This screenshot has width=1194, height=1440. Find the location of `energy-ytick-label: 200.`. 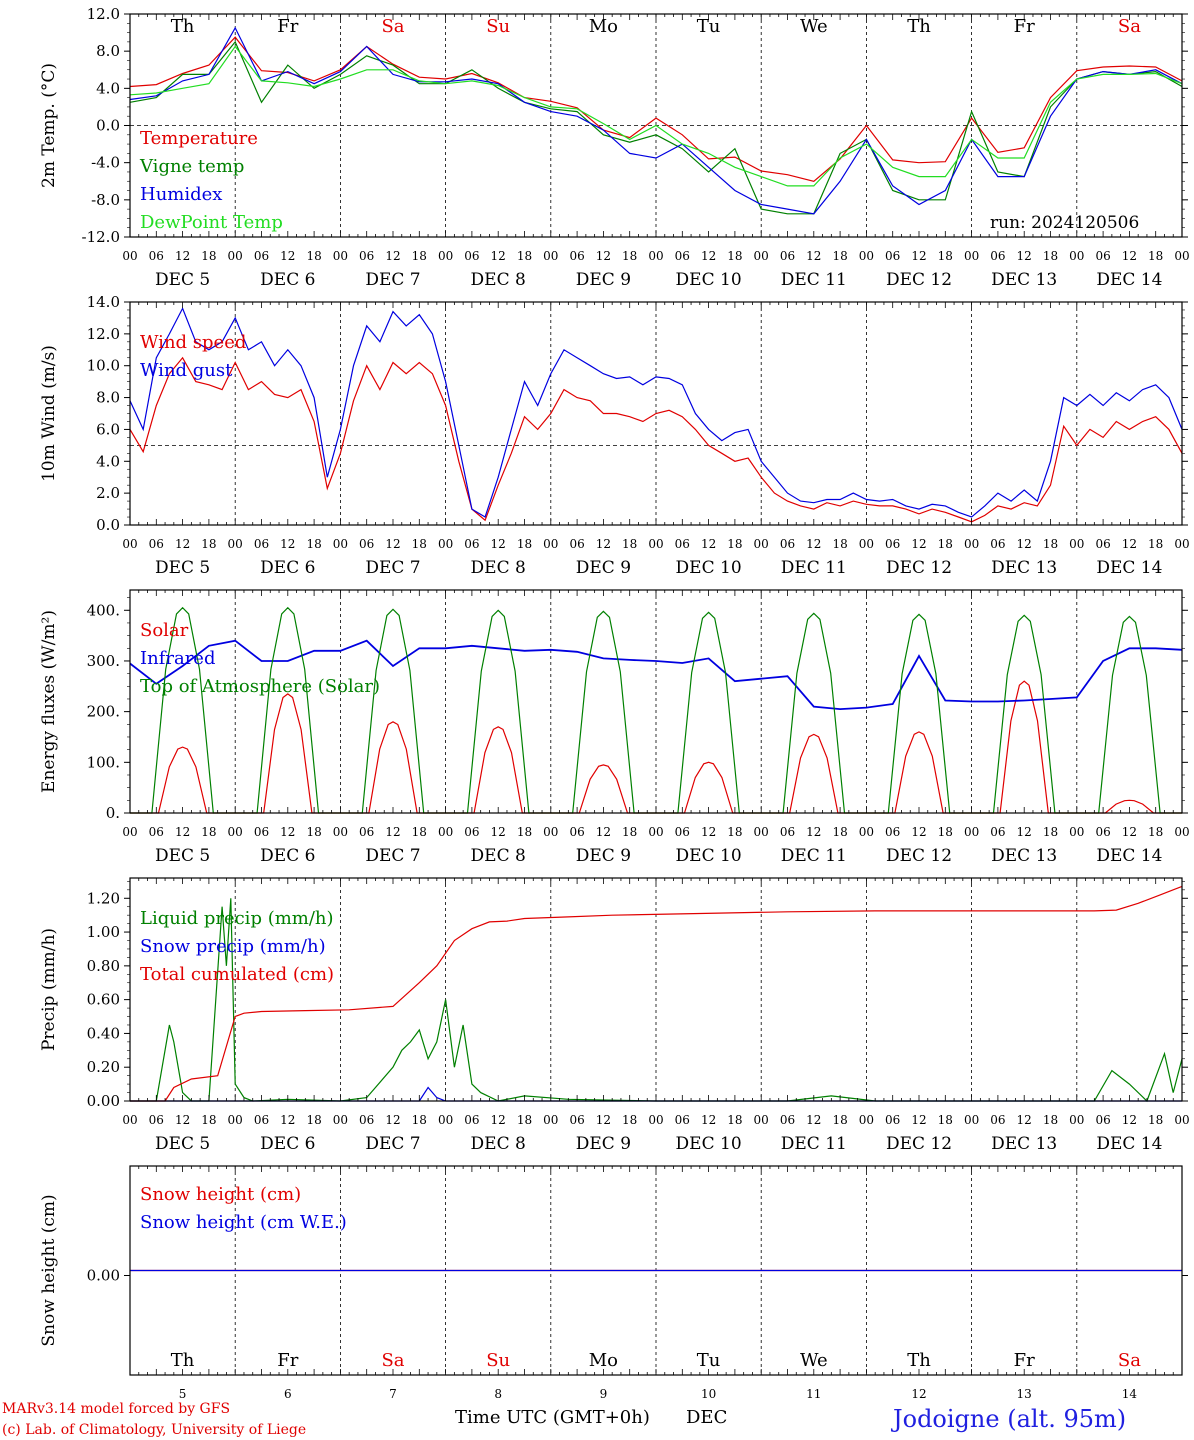

energy-ytick-label: 200. is located at coordinates (103, 712).